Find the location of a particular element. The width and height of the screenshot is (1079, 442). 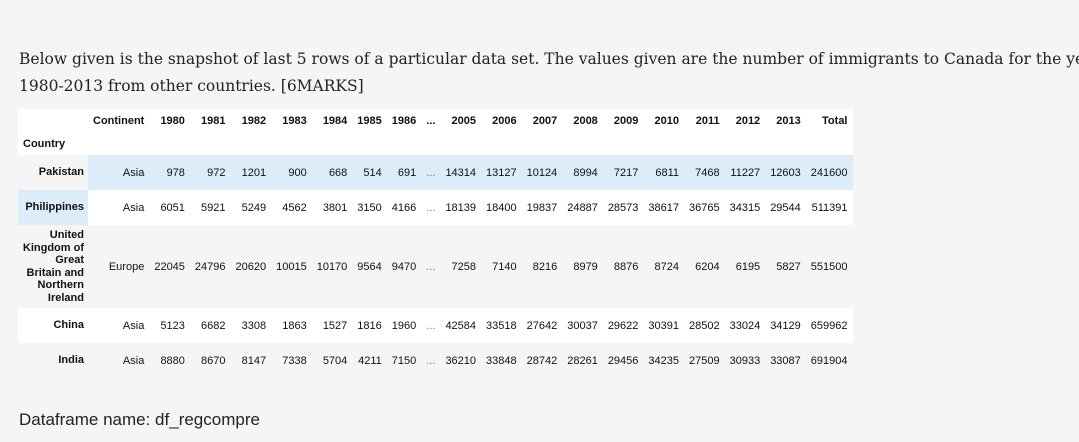

column-header: 2011 is located at coordinates (707, 120).